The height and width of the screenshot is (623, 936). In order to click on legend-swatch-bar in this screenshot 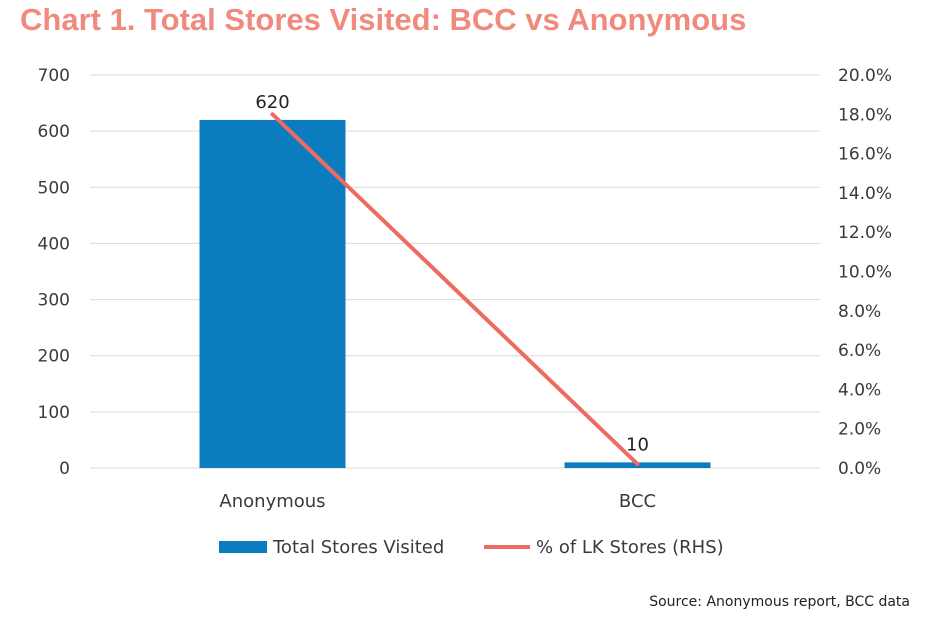, I will do `click(243, 547)`.